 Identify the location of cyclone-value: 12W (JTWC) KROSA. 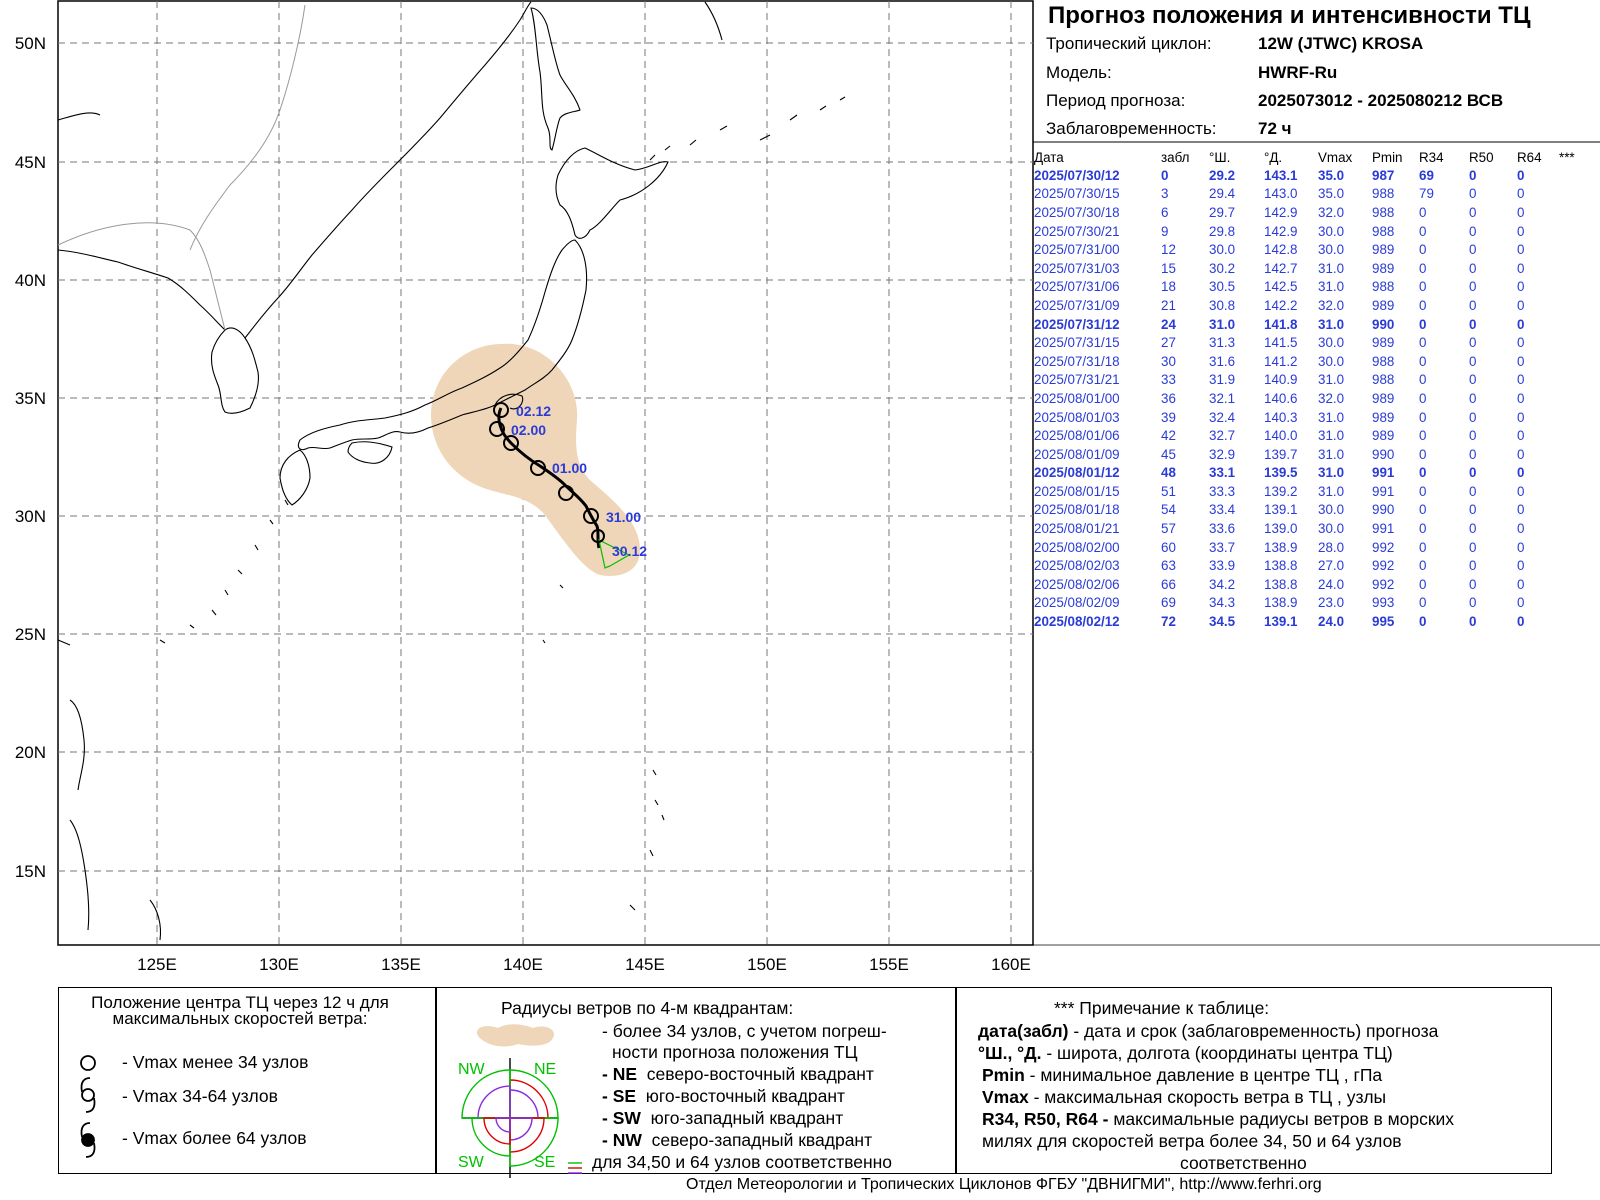
(1341, 43).